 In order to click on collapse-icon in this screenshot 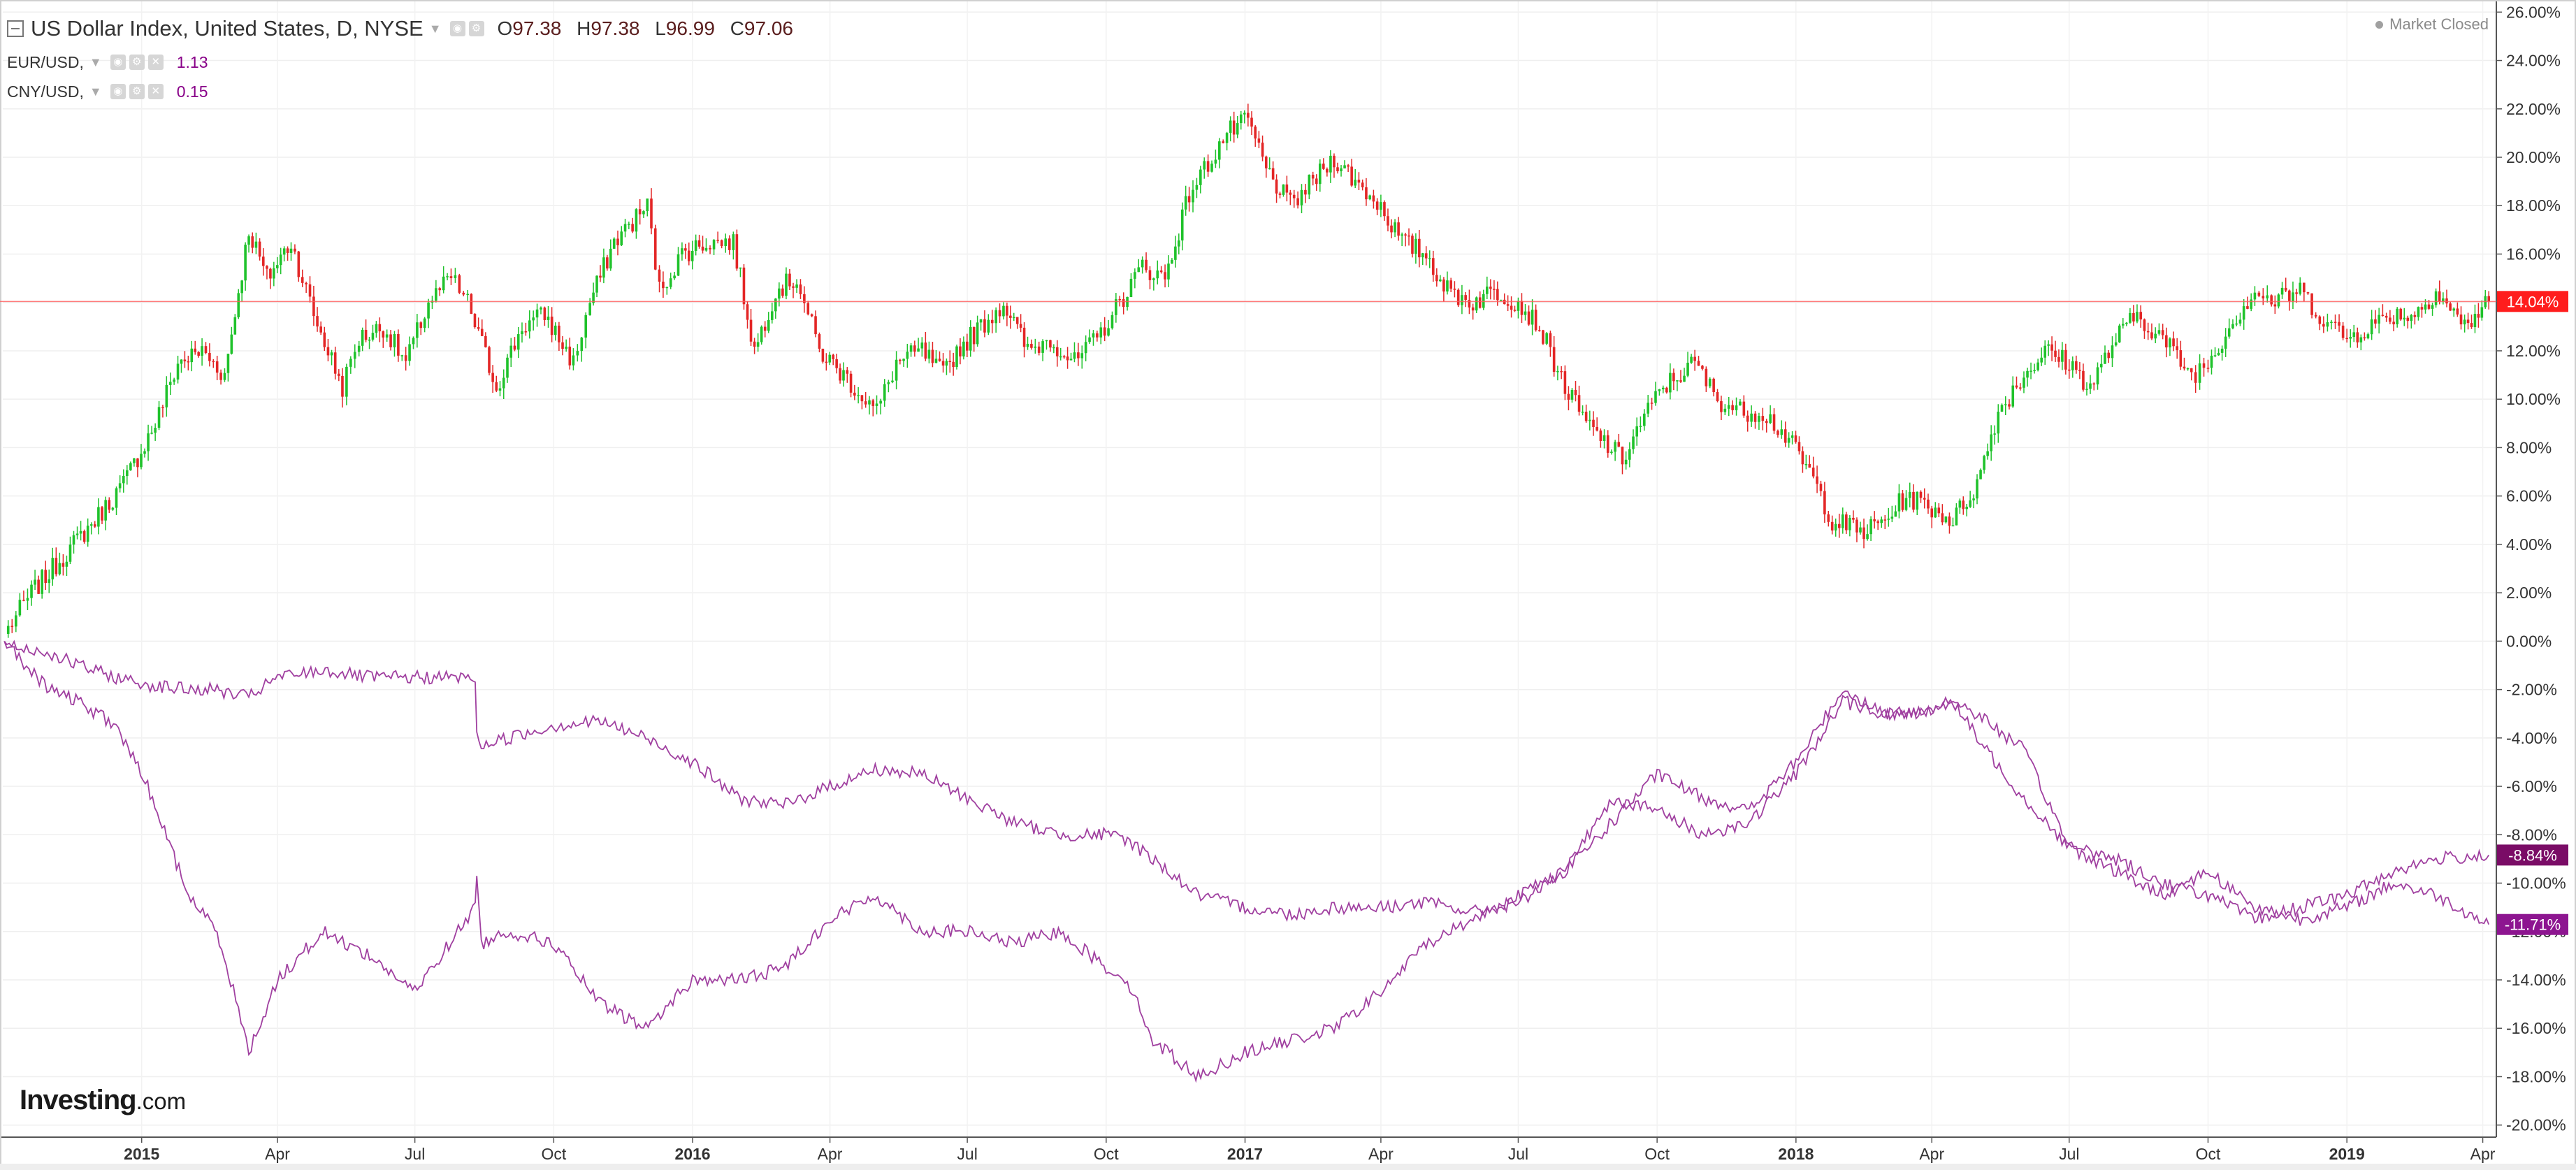, I will do `click(15, 28)`.